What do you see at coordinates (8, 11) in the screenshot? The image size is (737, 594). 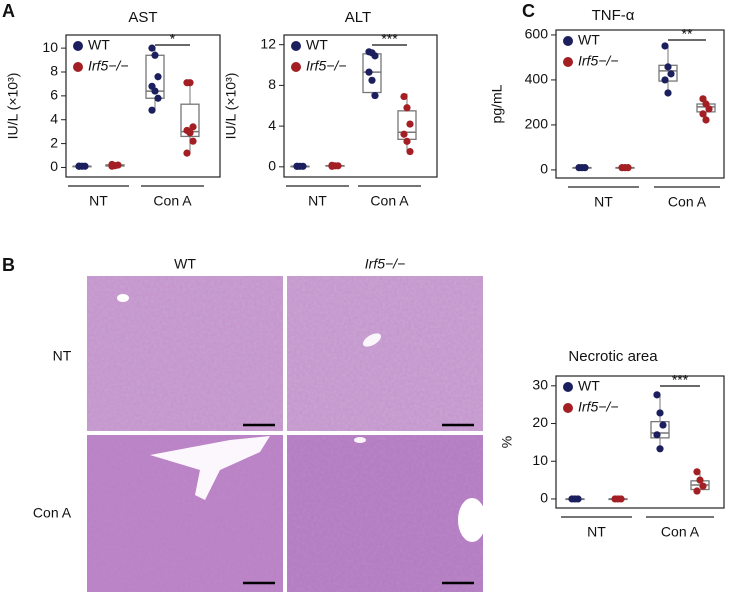 I see `panel-label: A` at bounding box center [8, 11].